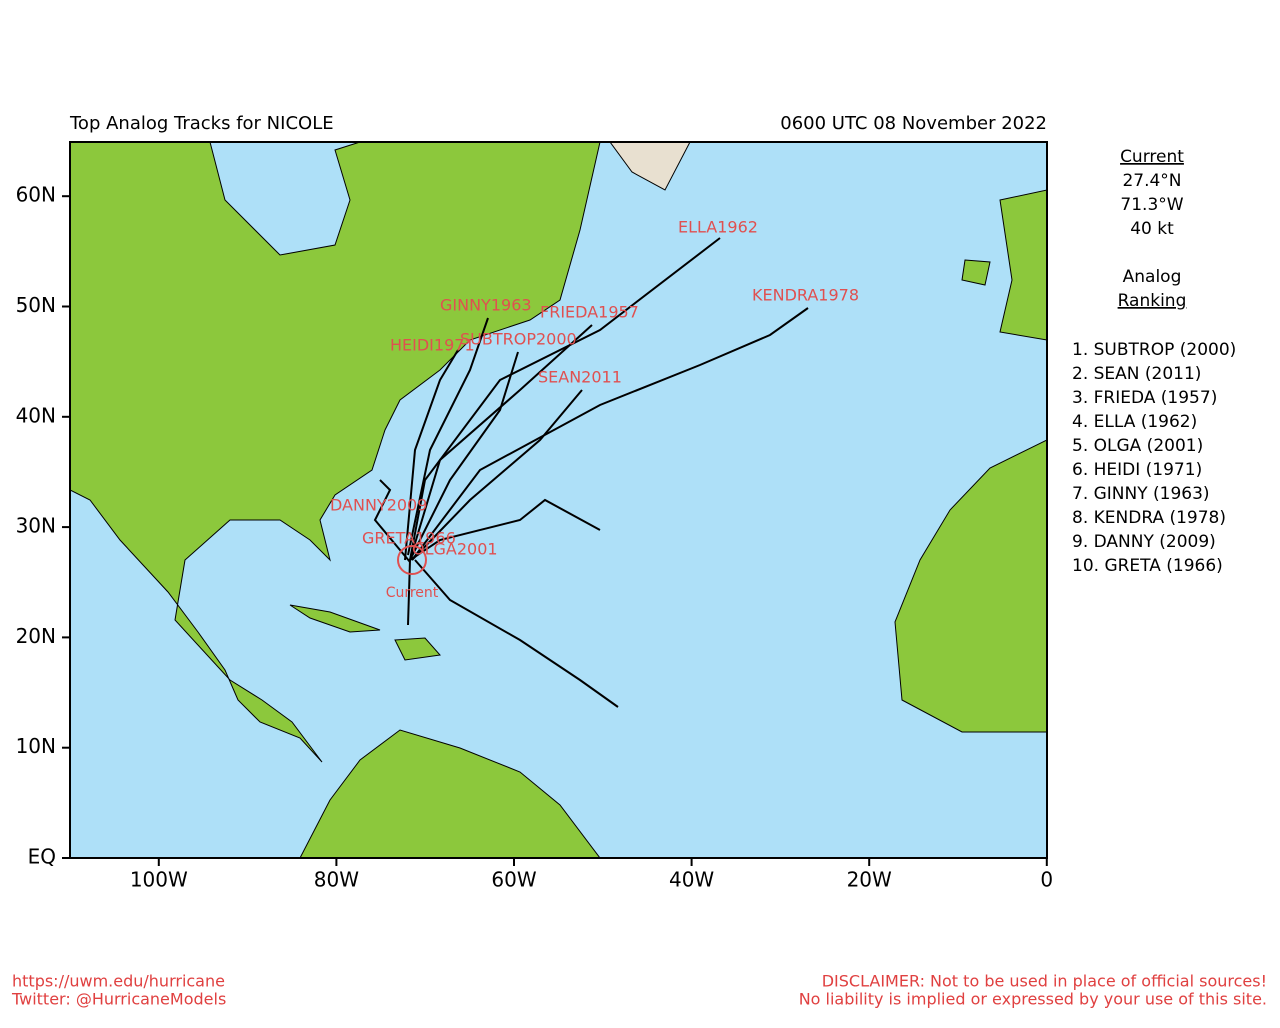 Image resolution: width=1280 pixels, height=1028 pixels. I want to click on ranking-entry: 2. SEAN (2011), so click(1136, 374).